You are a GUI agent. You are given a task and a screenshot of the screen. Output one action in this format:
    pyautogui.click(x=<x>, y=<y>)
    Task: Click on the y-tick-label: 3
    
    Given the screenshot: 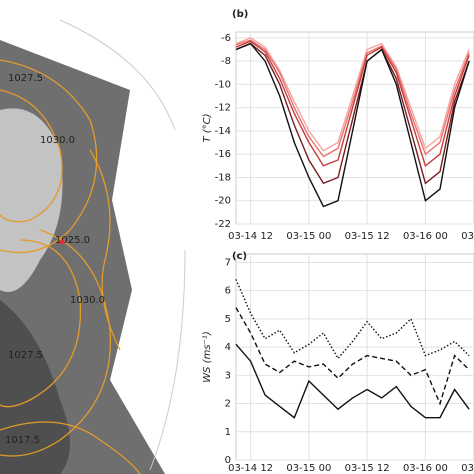 What is the action you would take?
    pyautogui.click(x=228, y=375)
    